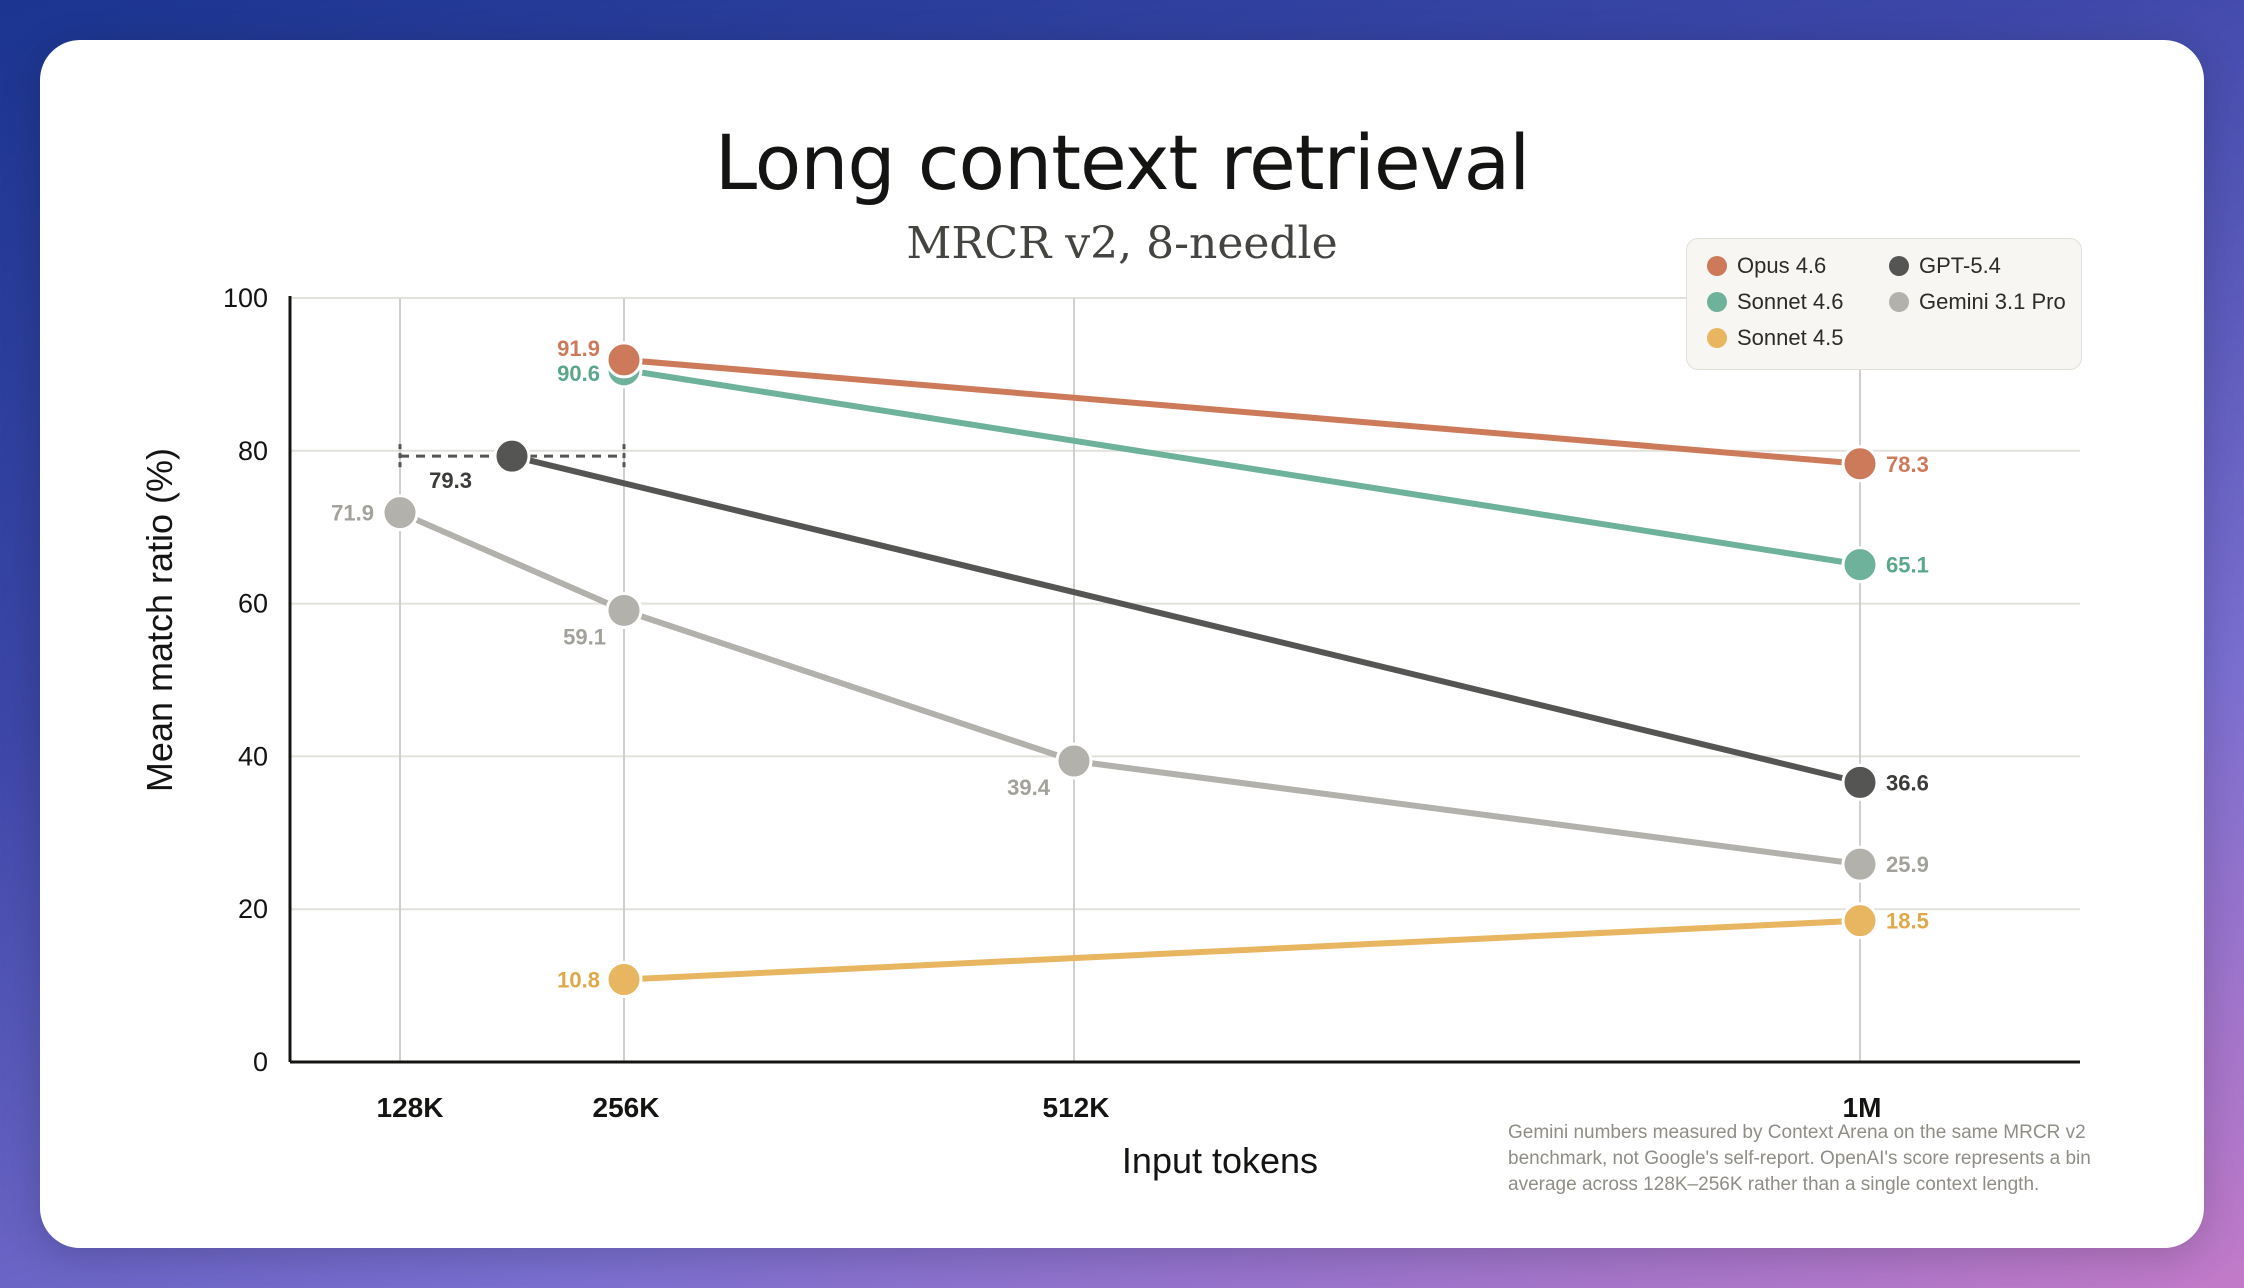  I want to click on x-axis-label: Input tokens, so click(1220, 1160).